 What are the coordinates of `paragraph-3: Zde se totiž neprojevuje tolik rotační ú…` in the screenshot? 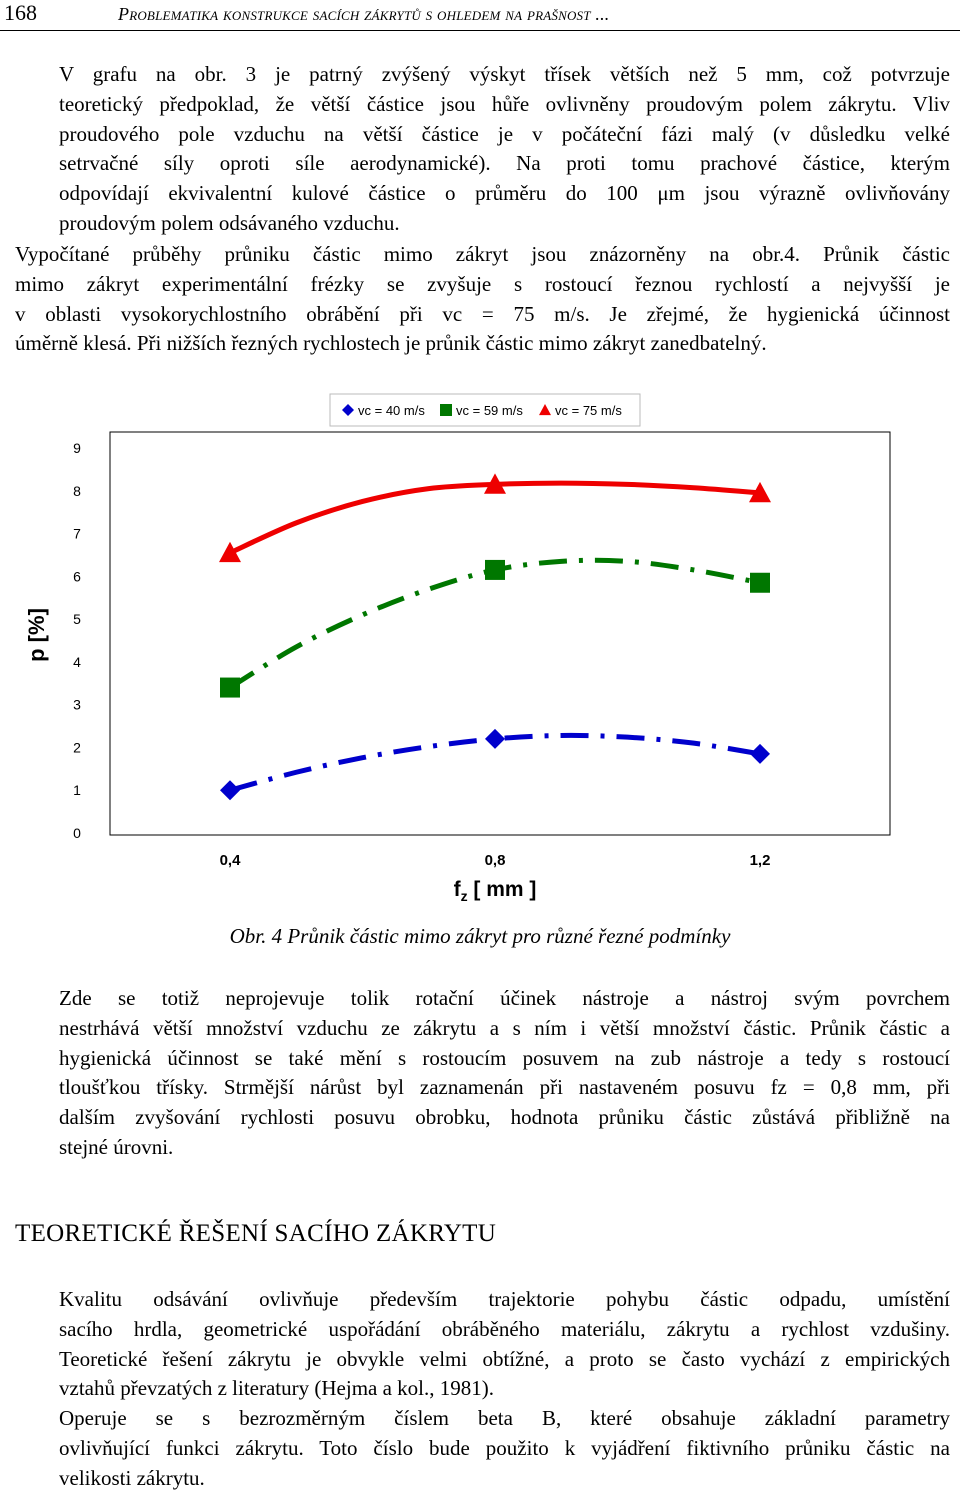 It's located at (482, 1073).